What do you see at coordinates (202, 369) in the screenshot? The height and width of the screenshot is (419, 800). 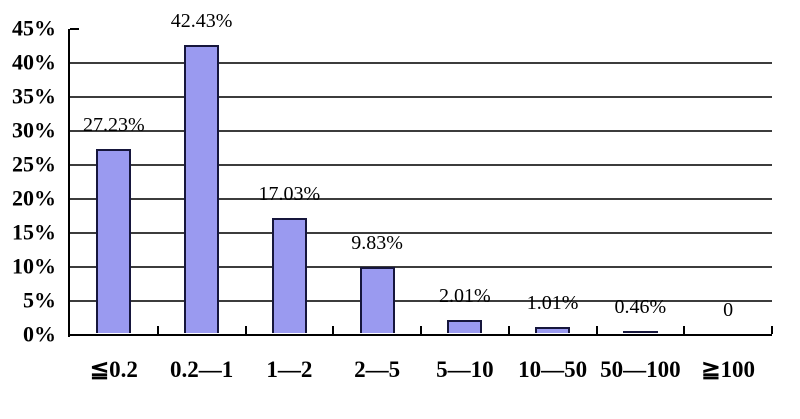 I see `x-category-label: 0.2—1` at bounding box center [202, 369].